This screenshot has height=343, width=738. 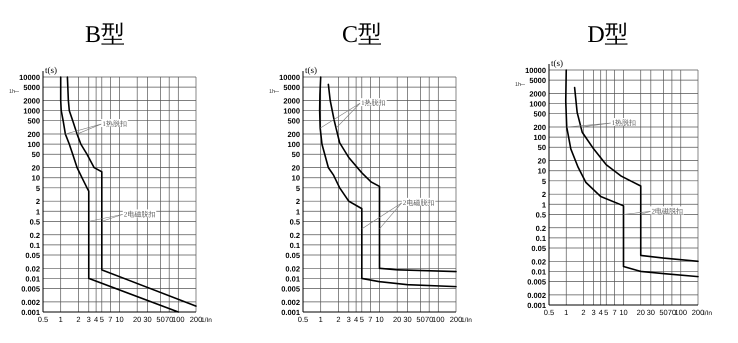 What do you see at coordinates (608, 35) in the screenshot?
I see `chart-title: D型` at bounding box center [608, 35].